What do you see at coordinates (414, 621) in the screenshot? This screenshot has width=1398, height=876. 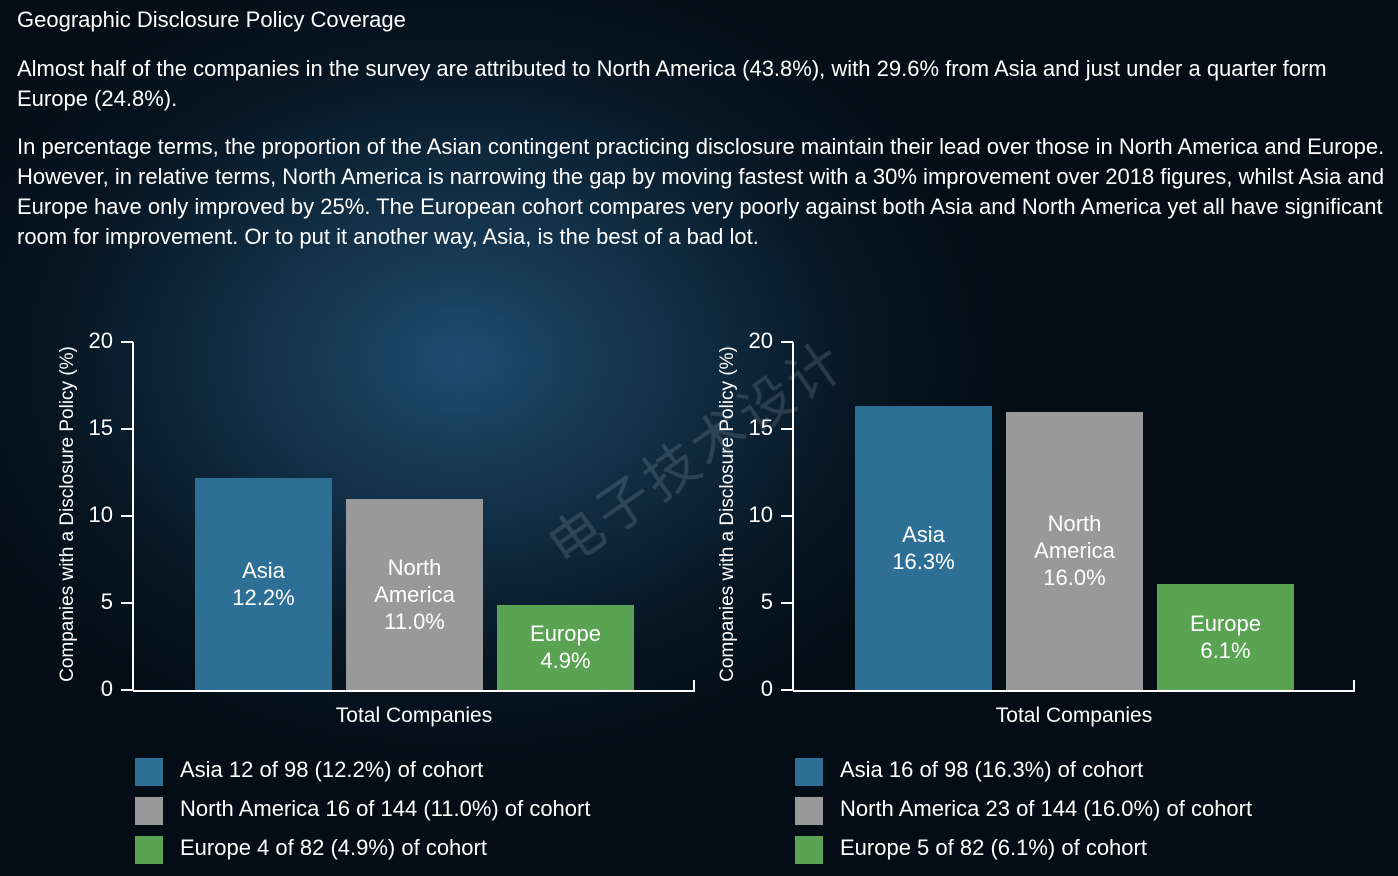 I see `bar-value-label: 11.0%` at bounding box center [414, 621].